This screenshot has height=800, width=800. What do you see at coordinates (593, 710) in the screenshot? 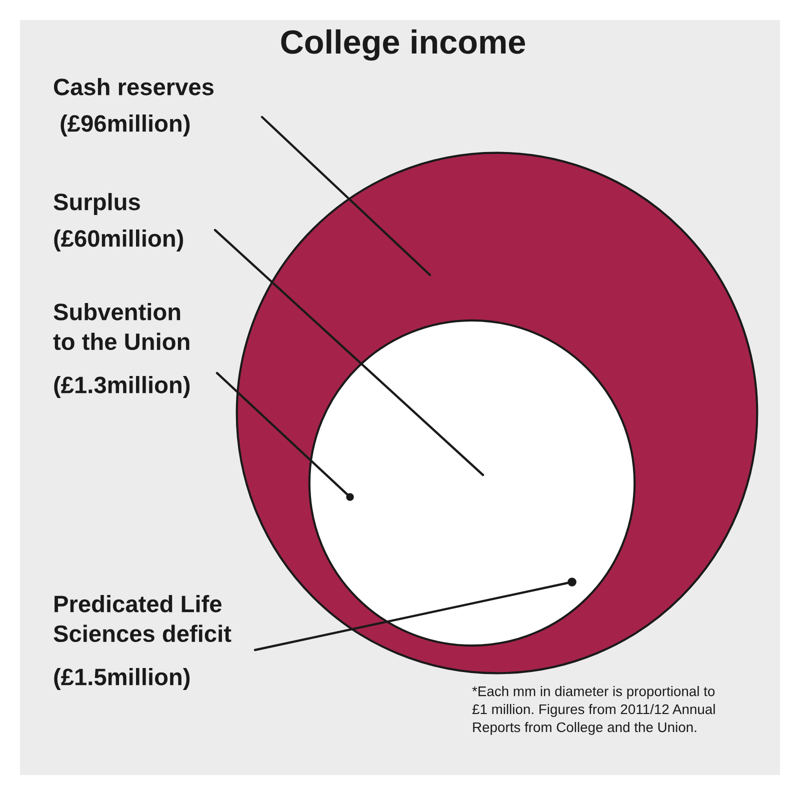
I see `text: *Each mm in diameter is proportional to £1 million. Figures from 2011/12 Annual Reports from College and the Union.` at bounding box center [593, 710].